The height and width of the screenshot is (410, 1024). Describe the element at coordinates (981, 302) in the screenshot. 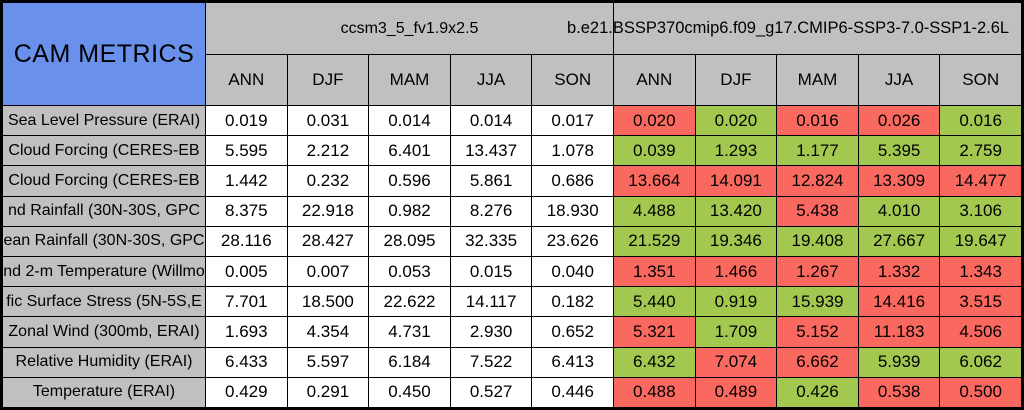

I see `data-cell: 3.515` at that location.